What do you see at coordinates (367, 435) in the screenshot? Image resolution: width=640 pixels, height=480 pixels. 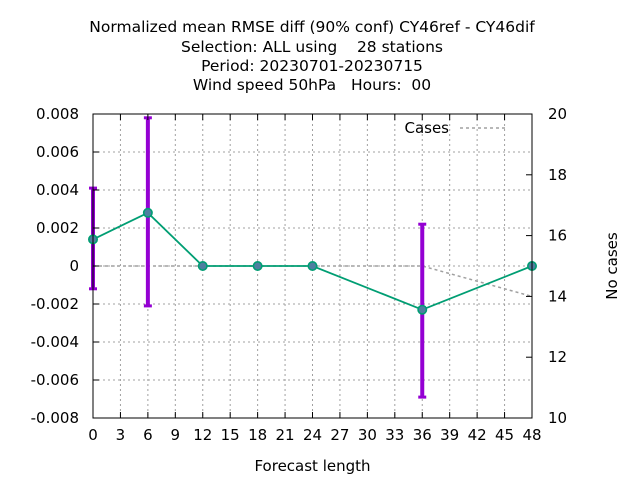 I see `x-tick-label: 30` at bounding box center [367, 435].